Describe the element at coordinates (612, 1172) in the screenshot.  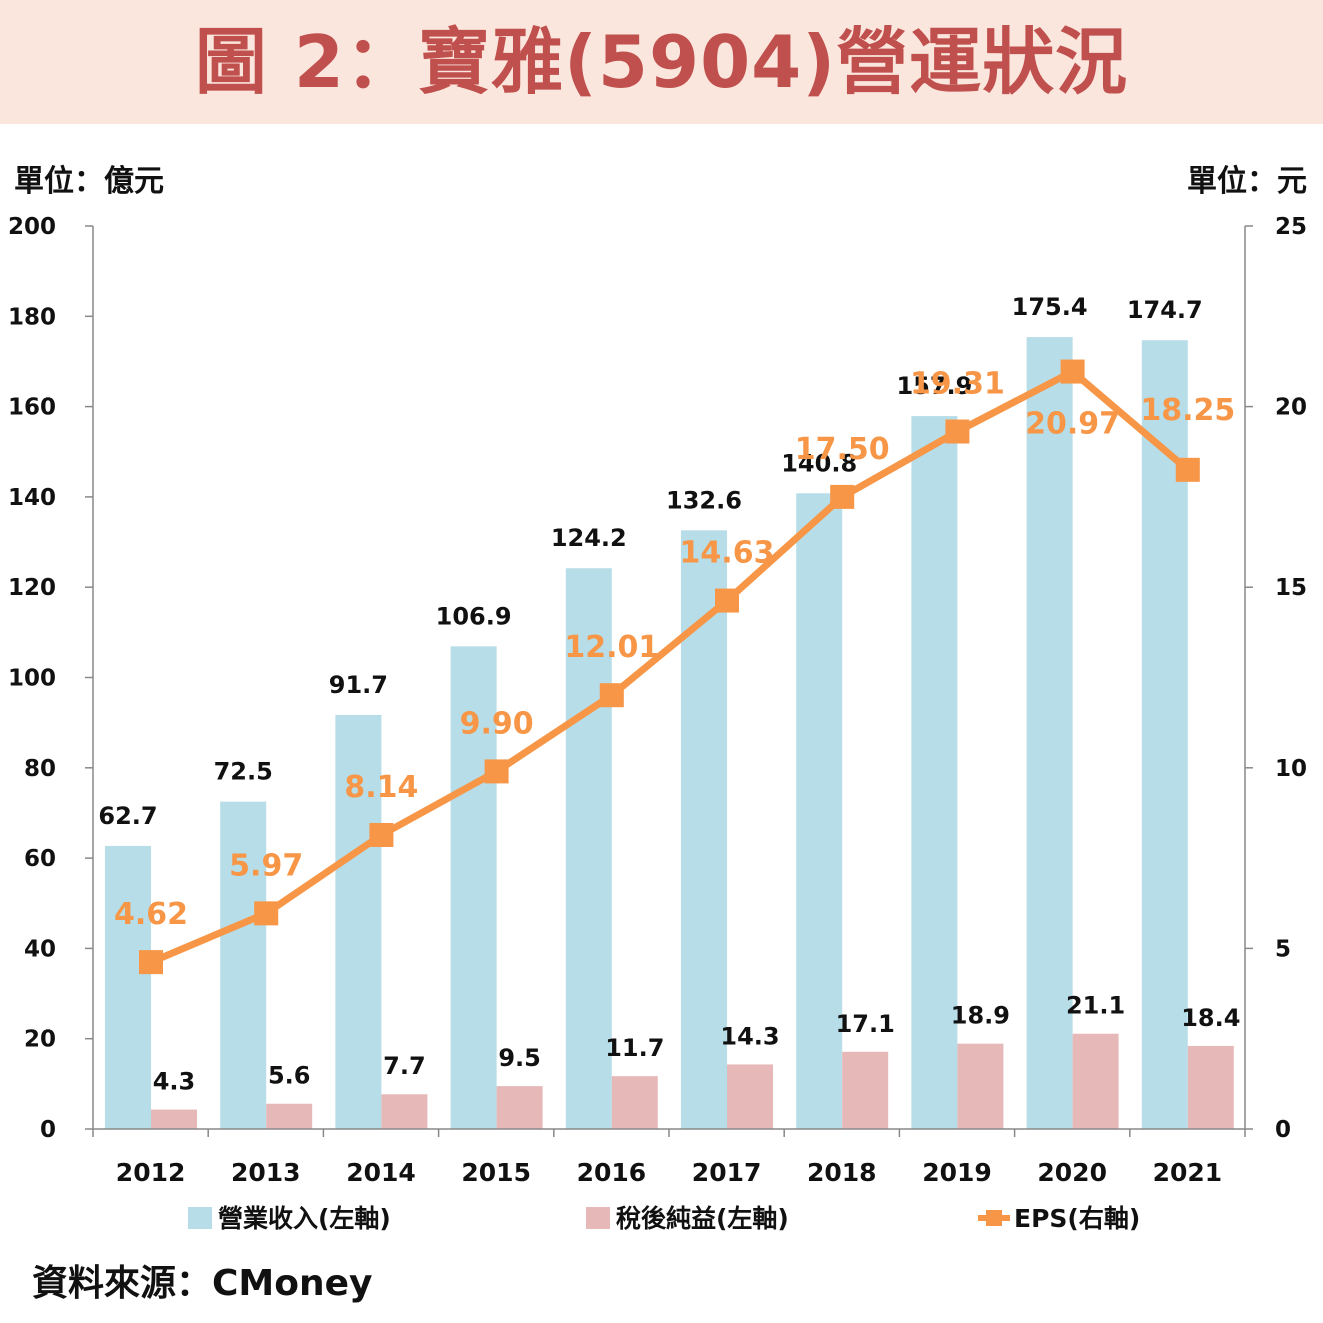
I see `x-tick-label: 2016` at that location.